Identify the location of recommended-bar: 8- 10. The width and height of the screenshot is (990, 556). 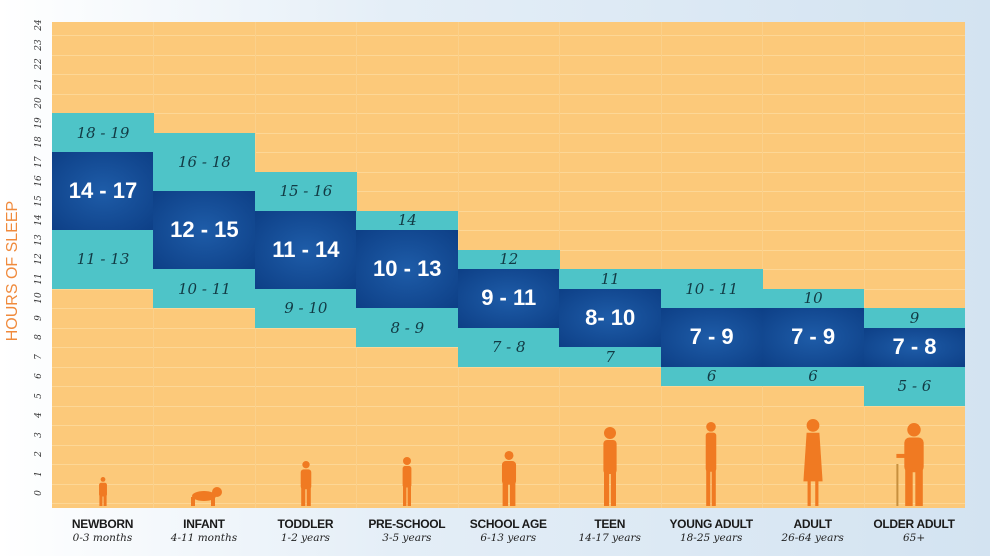
(610, 317).